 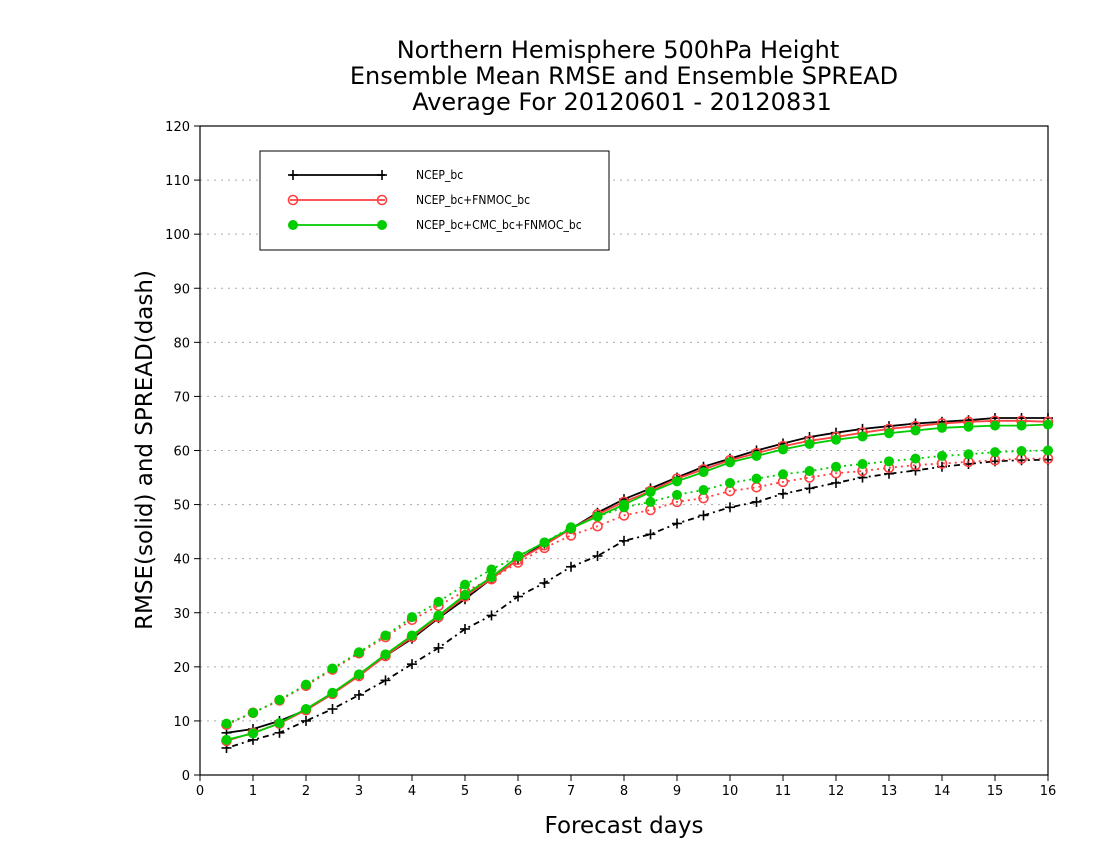 What do you see at coordinates (889, 791) in the screenshot?
I see `x-tick-label-13: 13` at bounding box center [889, 791].